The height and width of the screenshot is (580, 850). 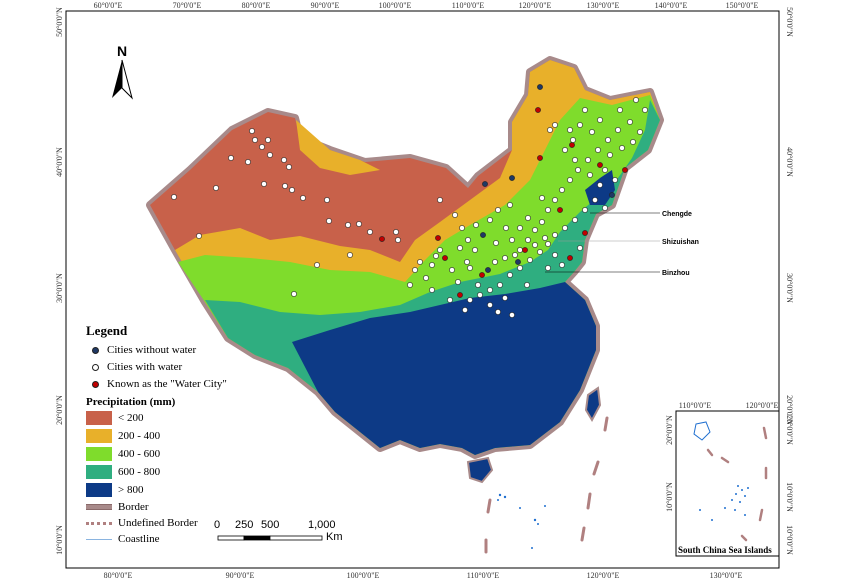 I want to click on tick-right-30: 30°0'0"N, so click(x=789, y=288).